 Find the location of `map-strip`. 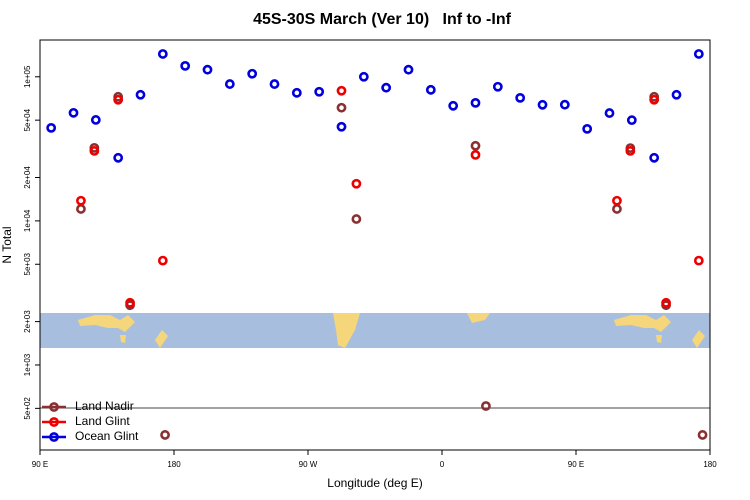

map-strip is located at coordinates (375, 330).